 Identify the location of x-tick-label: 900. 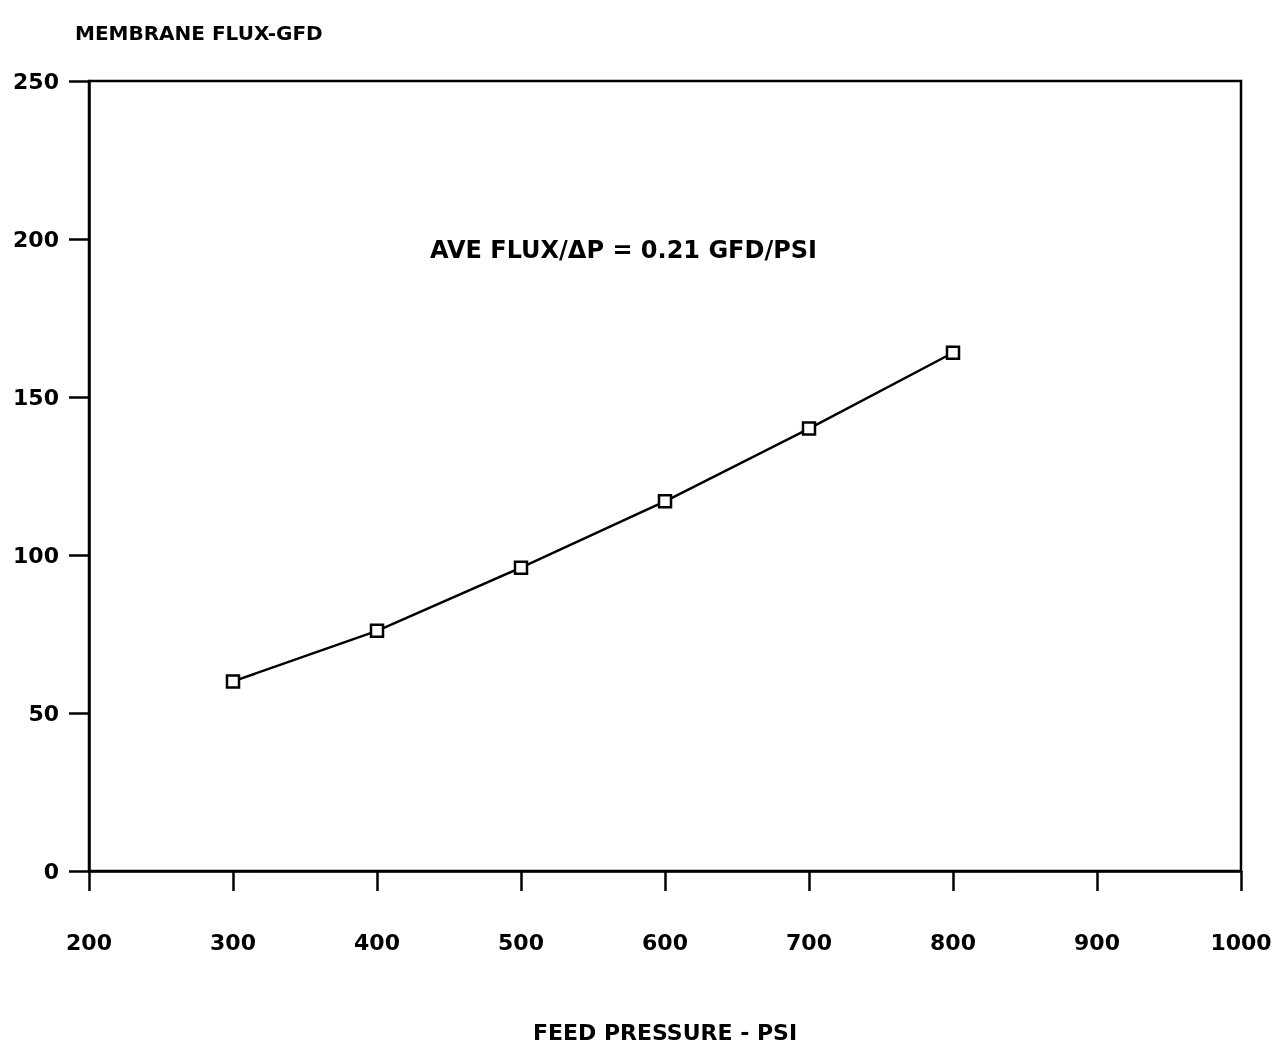
(1097, 942).